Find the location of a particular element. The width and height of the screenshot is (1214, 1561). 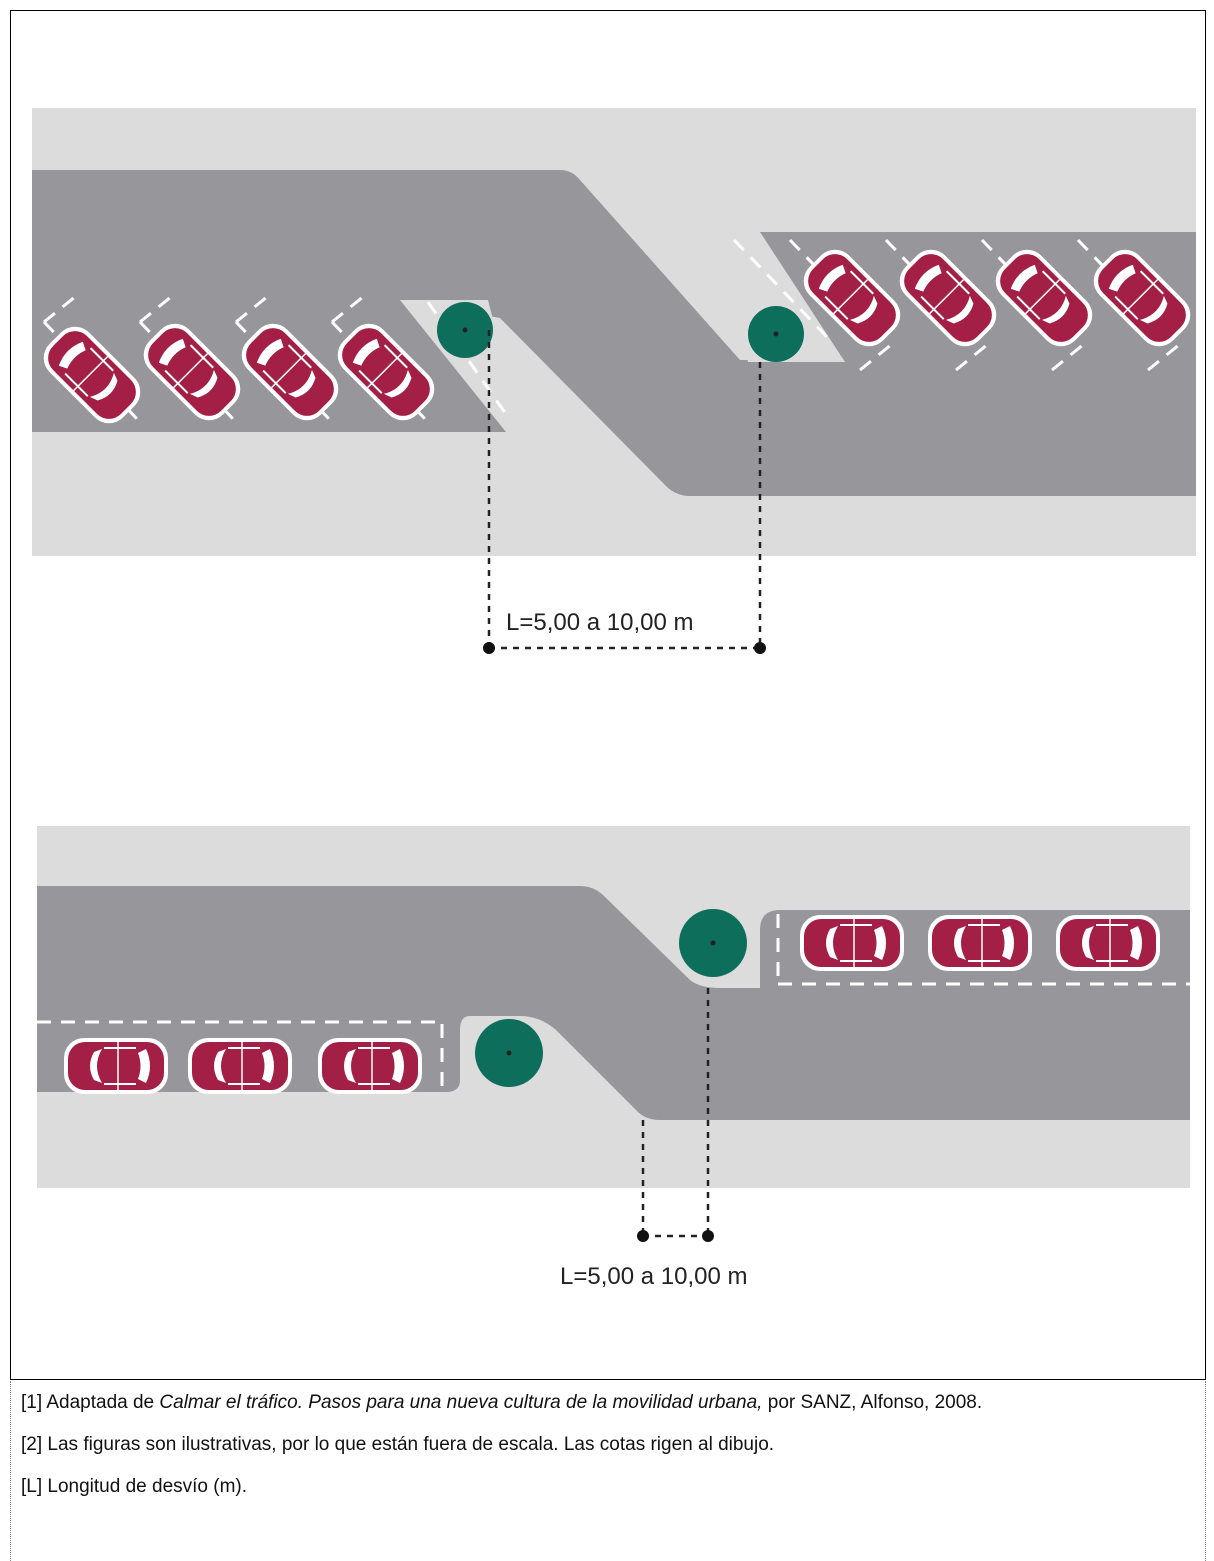

top-dimension-label: L=5,00 a 10,00 m is located at coordinates (599, 622).